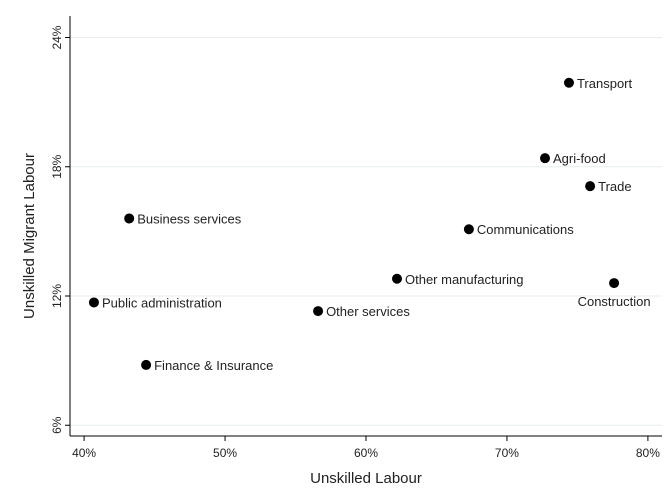 Image resolution: width=672 pixels, height=488 pixels. I want to click on point-label: Other manufacturing, so click(464, 279).